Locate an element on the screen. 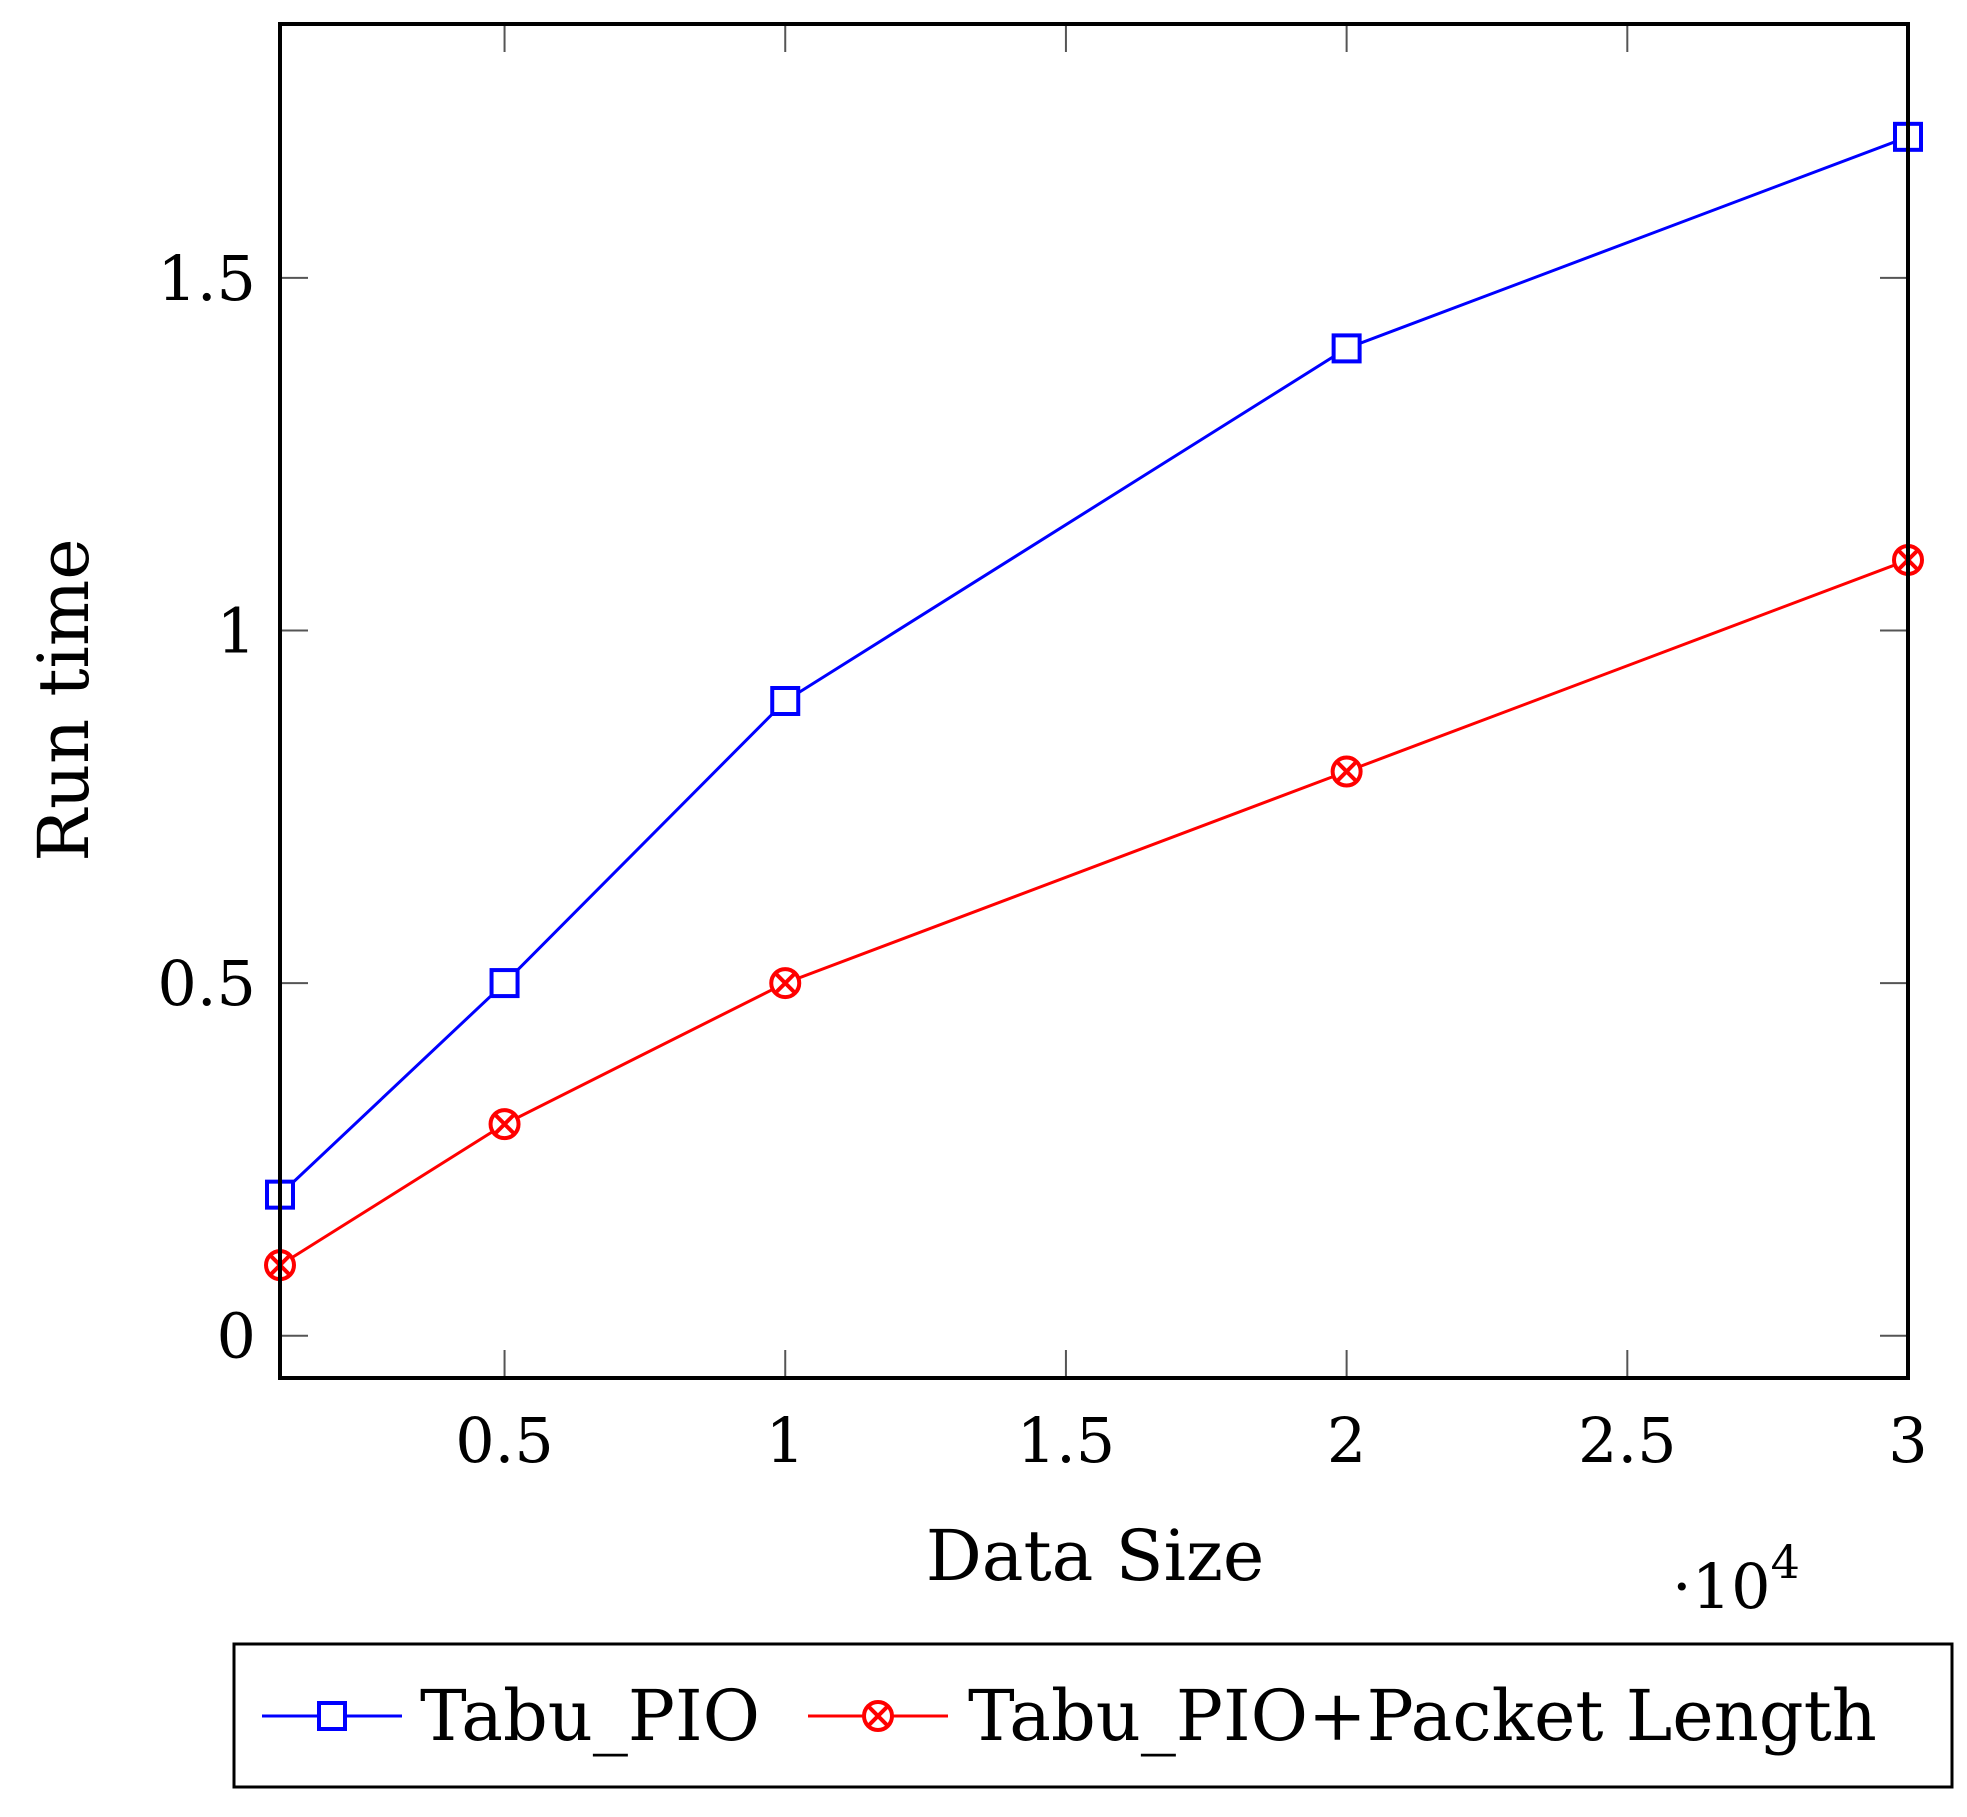  x-scale-multiplier: ·104 is located at coordinates (1736, 1579).